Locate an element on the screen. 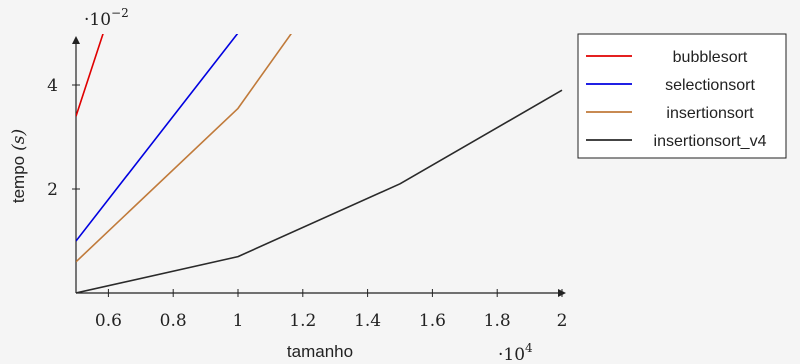 The width and height of the screenshot is (800, 364). y-tick-label: 4 is located at coordinates (52, 86).